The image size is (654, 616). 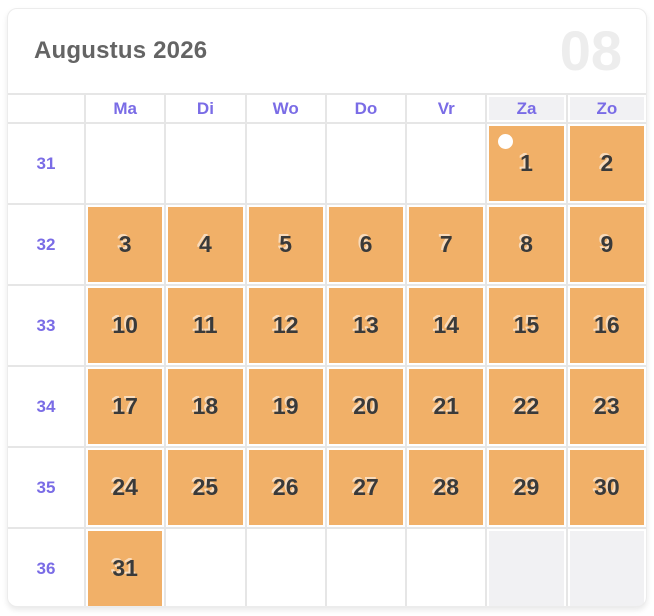 What do you see at coordinates (205, 244) in the screenshot?
I see `day-cell-4: 4` at bounding box center [205, 244].